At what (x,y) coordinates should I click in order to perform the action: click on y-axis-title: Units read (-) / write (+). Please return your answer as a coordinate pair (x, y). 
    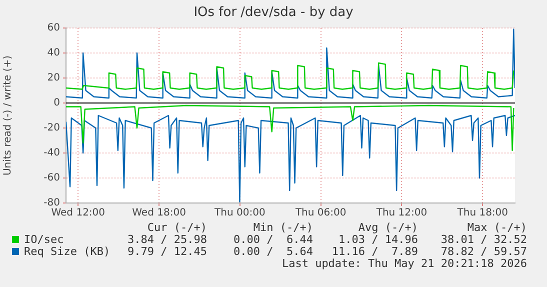
    Looking at the image, I should click on (8, 115).